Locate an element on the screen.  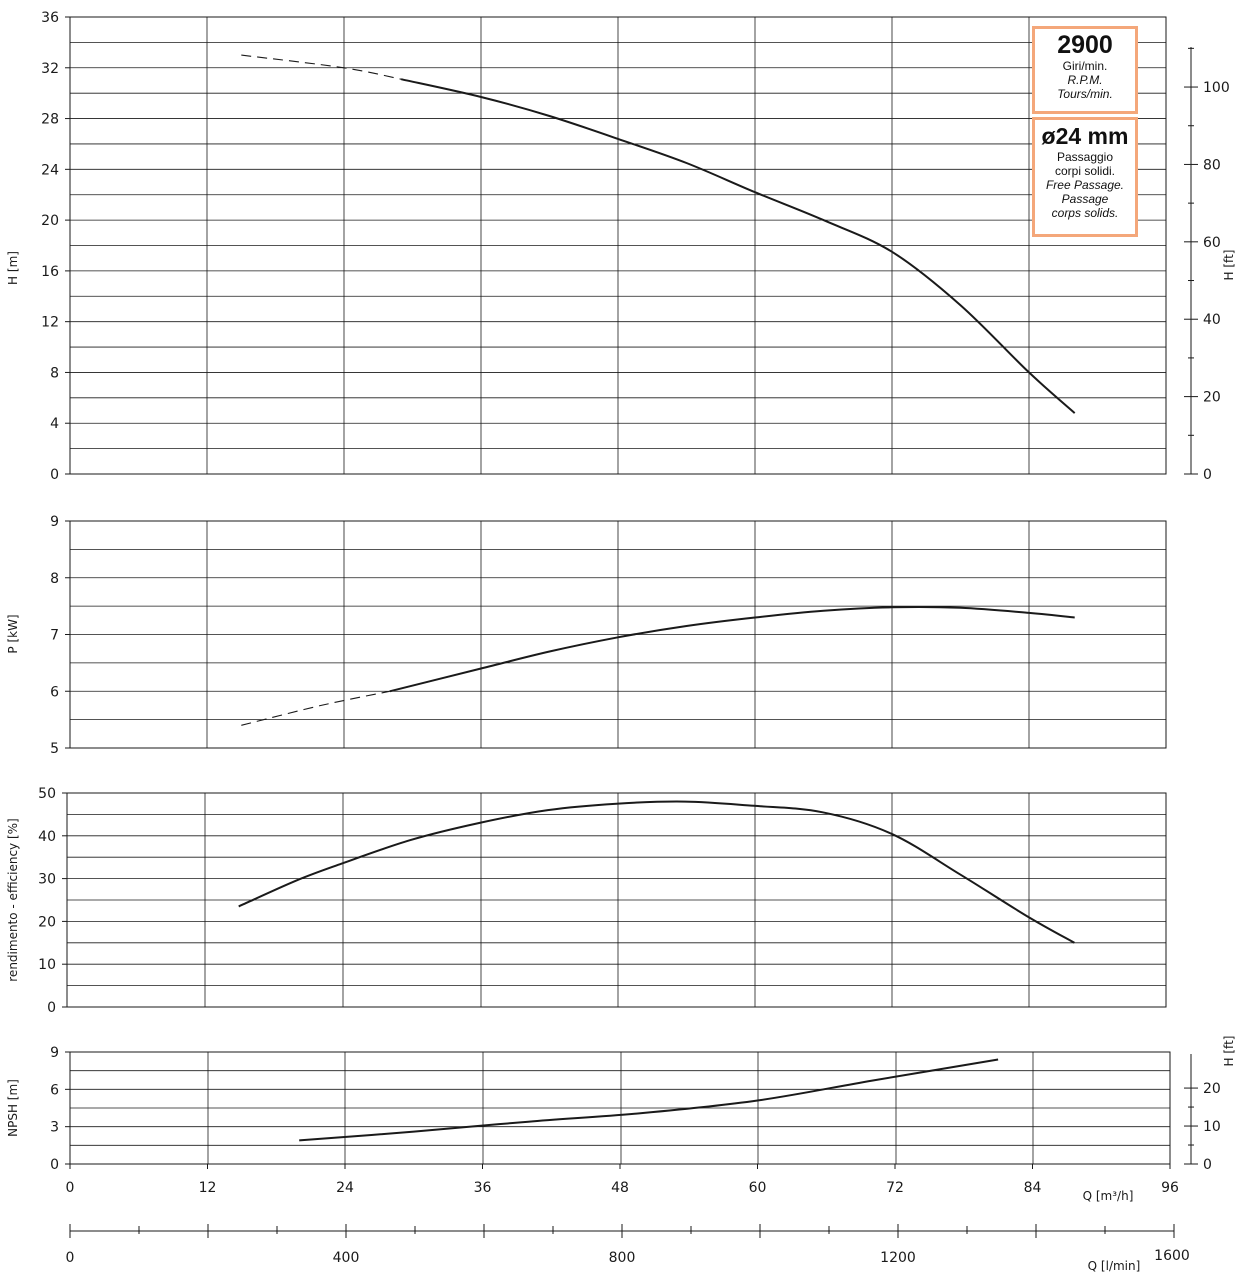
y-tick-label: 50 is located at coordinates (47, 794).